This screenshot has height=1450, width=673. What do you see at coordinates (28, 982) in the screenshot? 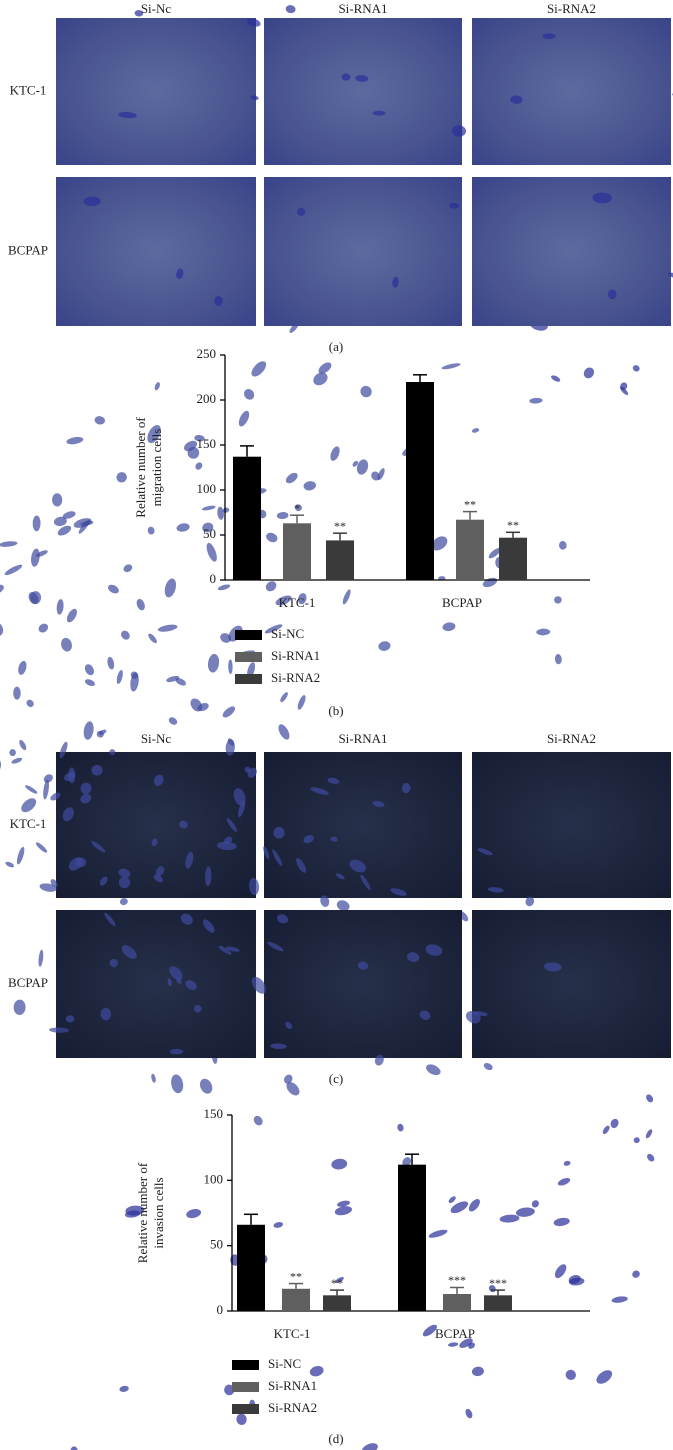
I see `row-label: BCPAP` at bounding box center [28, 982].